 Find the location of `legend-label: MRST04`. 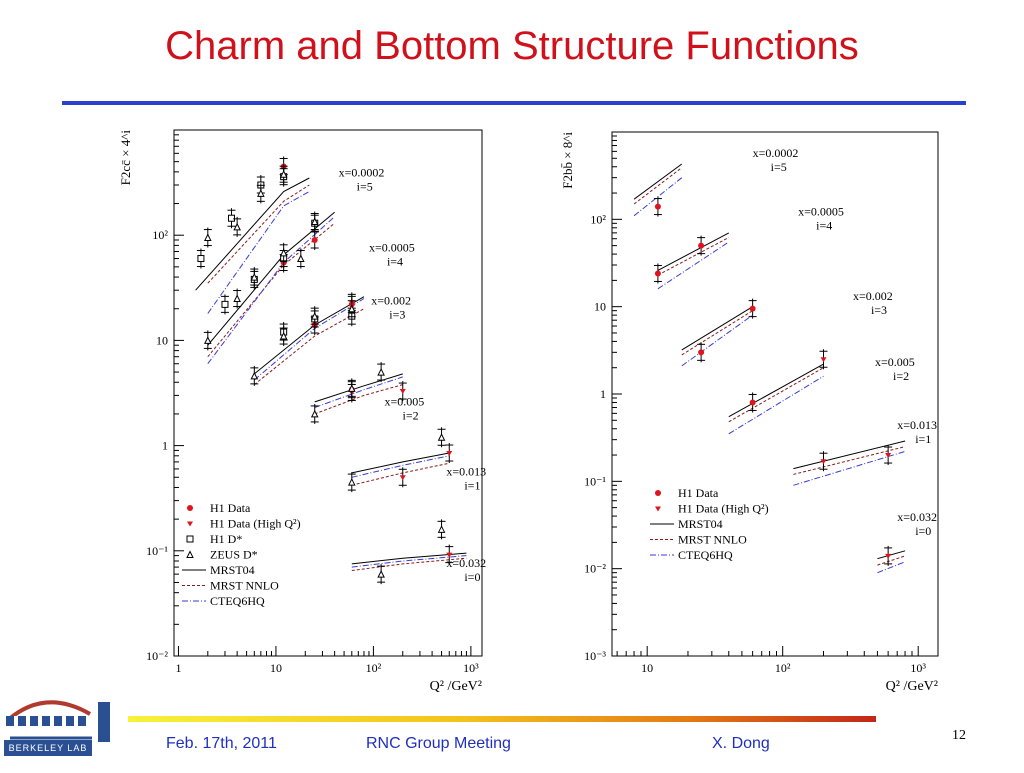

legend-label: MRST04 is located at coordinates (700, 524).